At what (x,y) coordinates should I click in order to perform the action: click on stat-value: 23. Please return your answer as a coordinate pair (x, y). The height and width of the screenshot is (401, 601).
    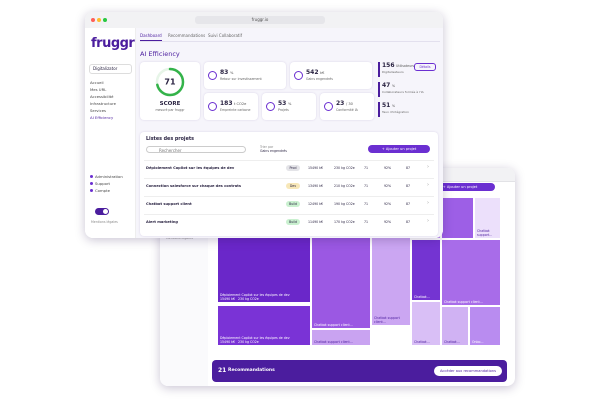
    Looking at the image, I should click on (340, 103).